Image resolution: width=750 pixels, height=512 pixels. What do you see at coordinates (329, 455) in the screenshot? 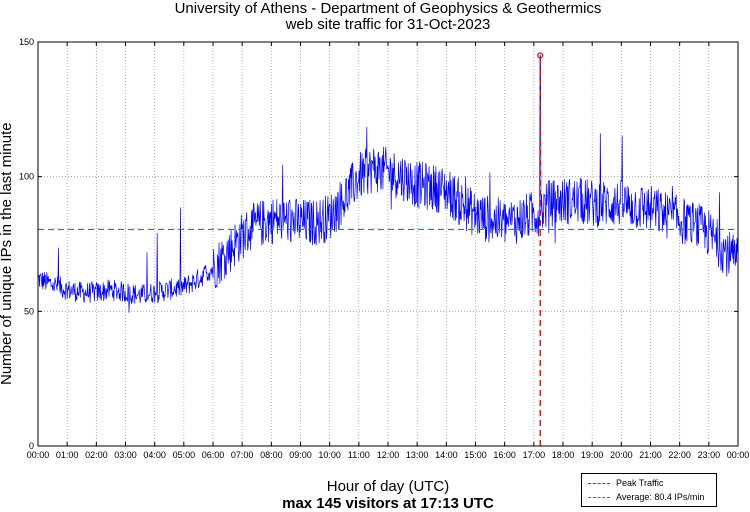
I see `x-tick-label: 10:00` at bounding box center [329, 455].